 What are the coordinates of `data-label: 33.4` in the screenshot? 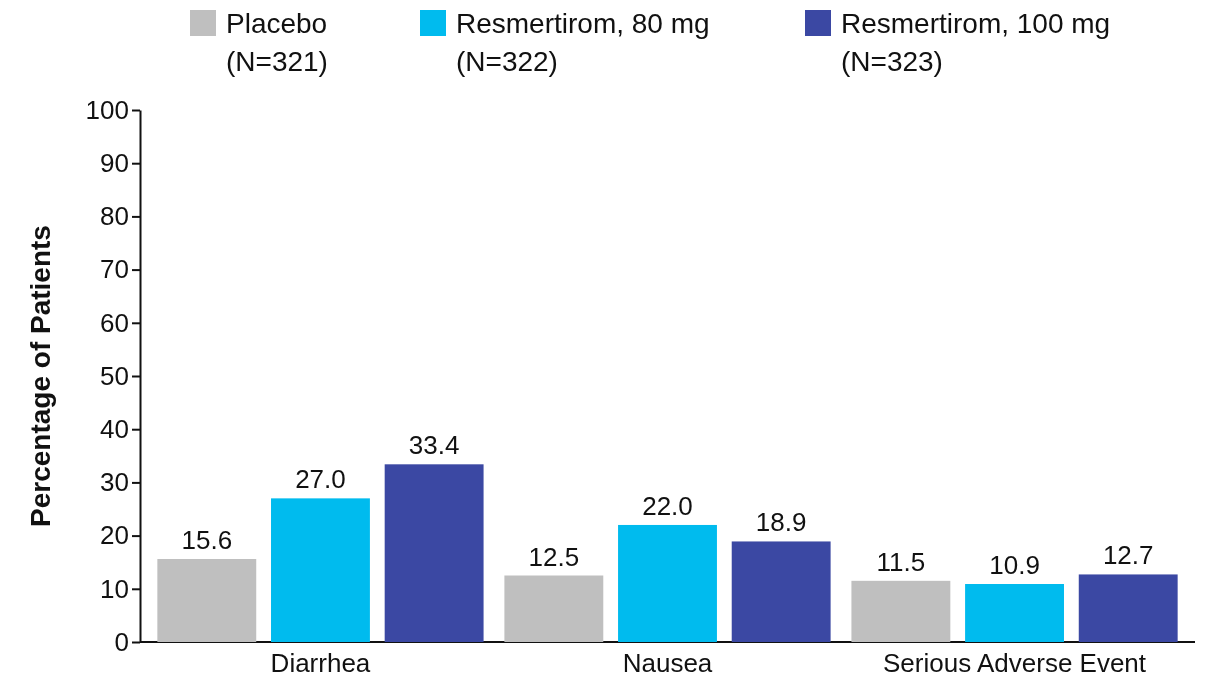 It's located at (434, 445).